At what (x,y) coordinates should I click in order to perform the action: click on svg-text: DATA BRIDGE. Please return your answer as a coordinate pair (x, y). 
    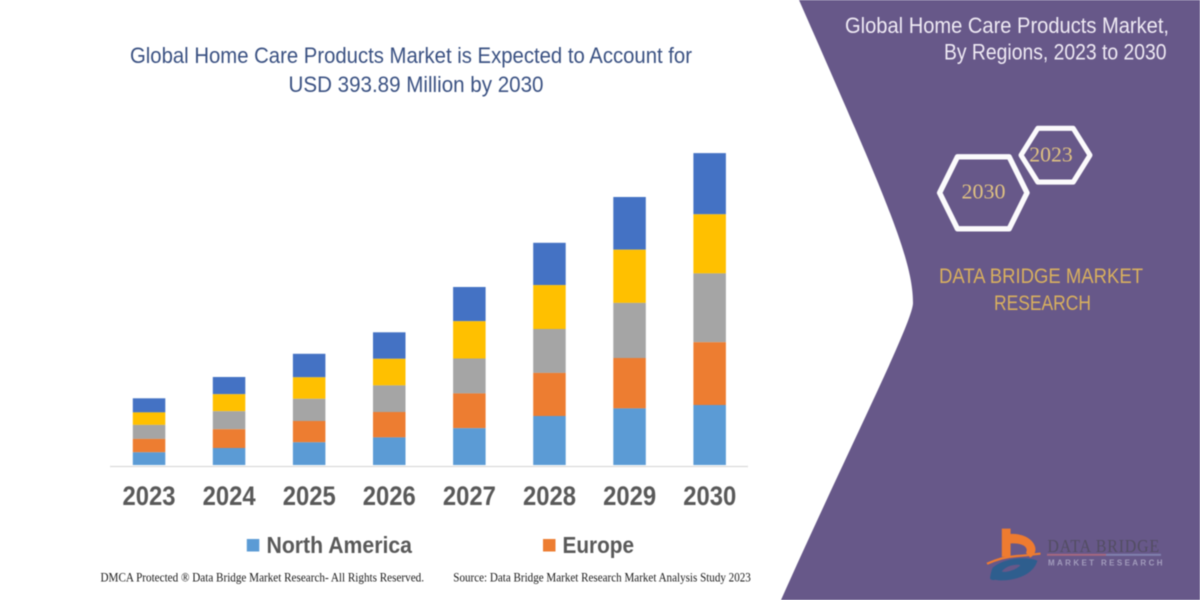
    Looking at the image, I should click on (1104, 546).